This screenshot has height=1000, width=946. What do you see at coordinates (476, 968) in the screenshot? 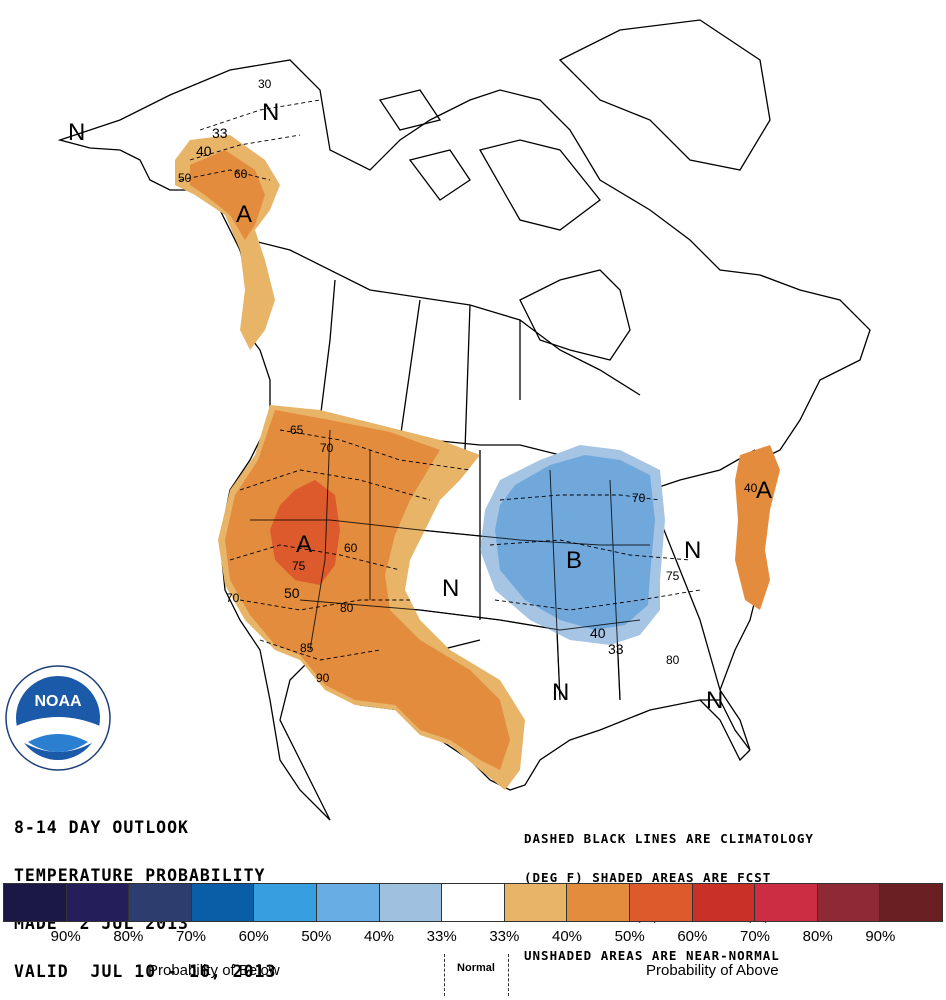
I see `legend-normal-label: Normal` at bounding box center [476, 968].